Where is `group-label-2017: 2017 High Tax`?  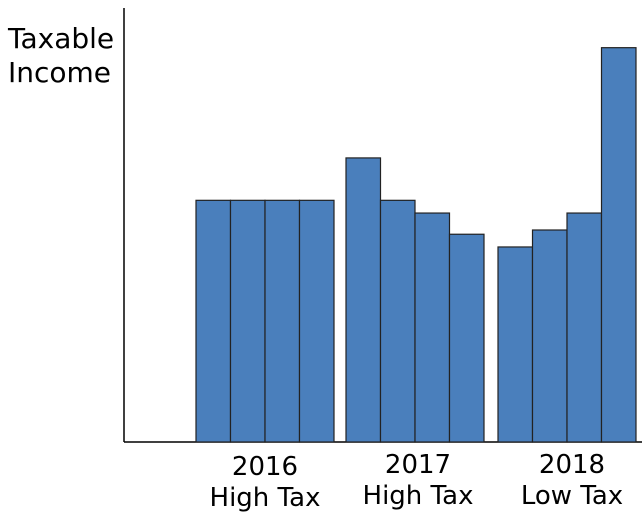 group-label-2017: 2017 High Tax is located at coordinates (418, 481).